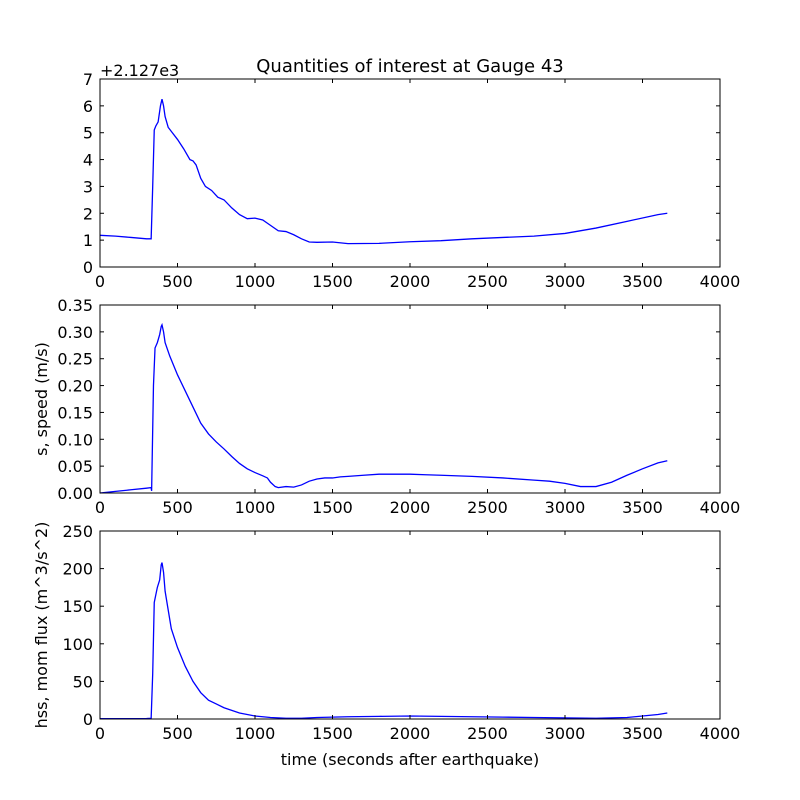 This screenshot has width=800, height=800. Describe the element at coordinates (75, 359) in the screenshot. I see `speed-plot-ytick-label: 0.25` at that location.